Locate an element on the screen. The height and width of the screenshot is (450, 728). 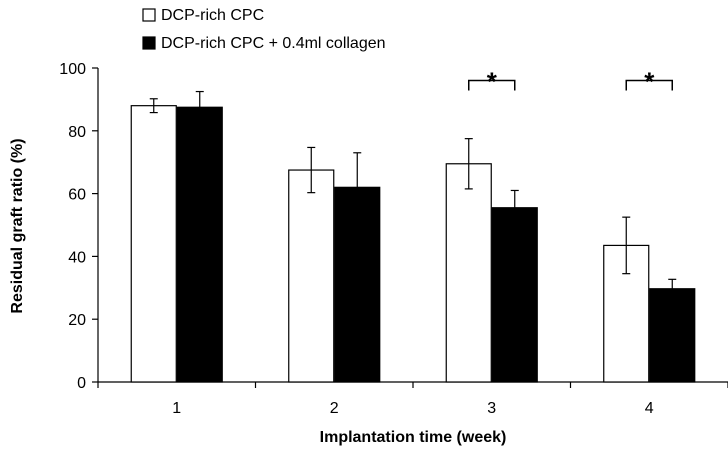
x-tick-label: 4 is located at coordinates (649, 408).